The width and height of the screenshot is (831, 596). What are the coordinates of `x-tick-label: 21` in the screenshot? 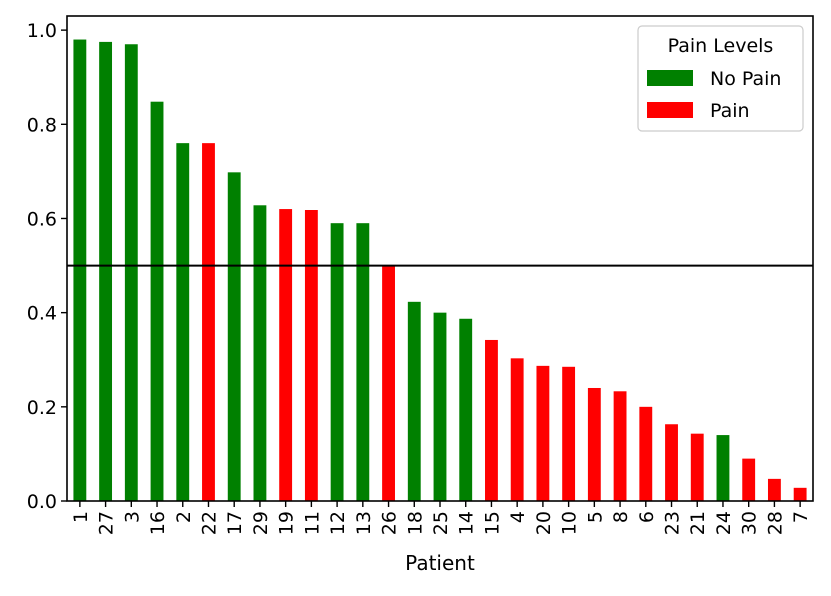 It's located at (698, 523).